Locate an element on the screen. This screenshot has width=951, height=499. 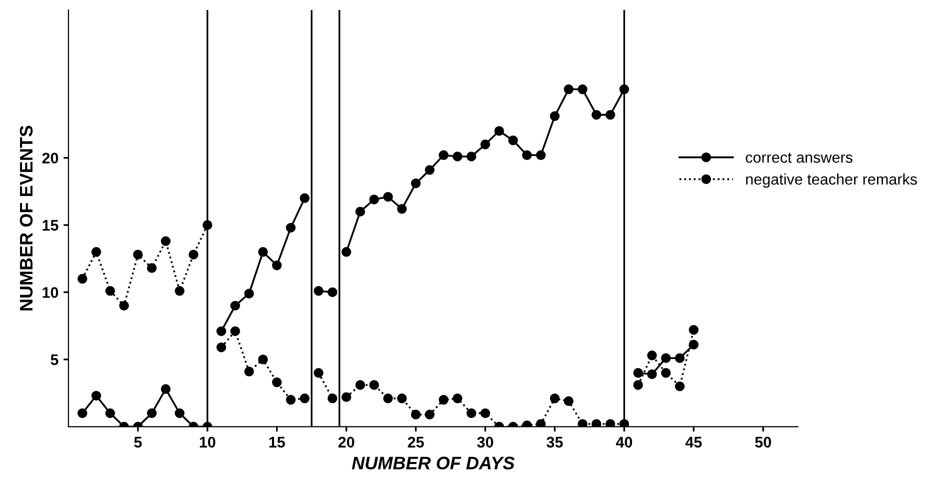
y-tick-label: 15 is located at coordinates (50, 225).